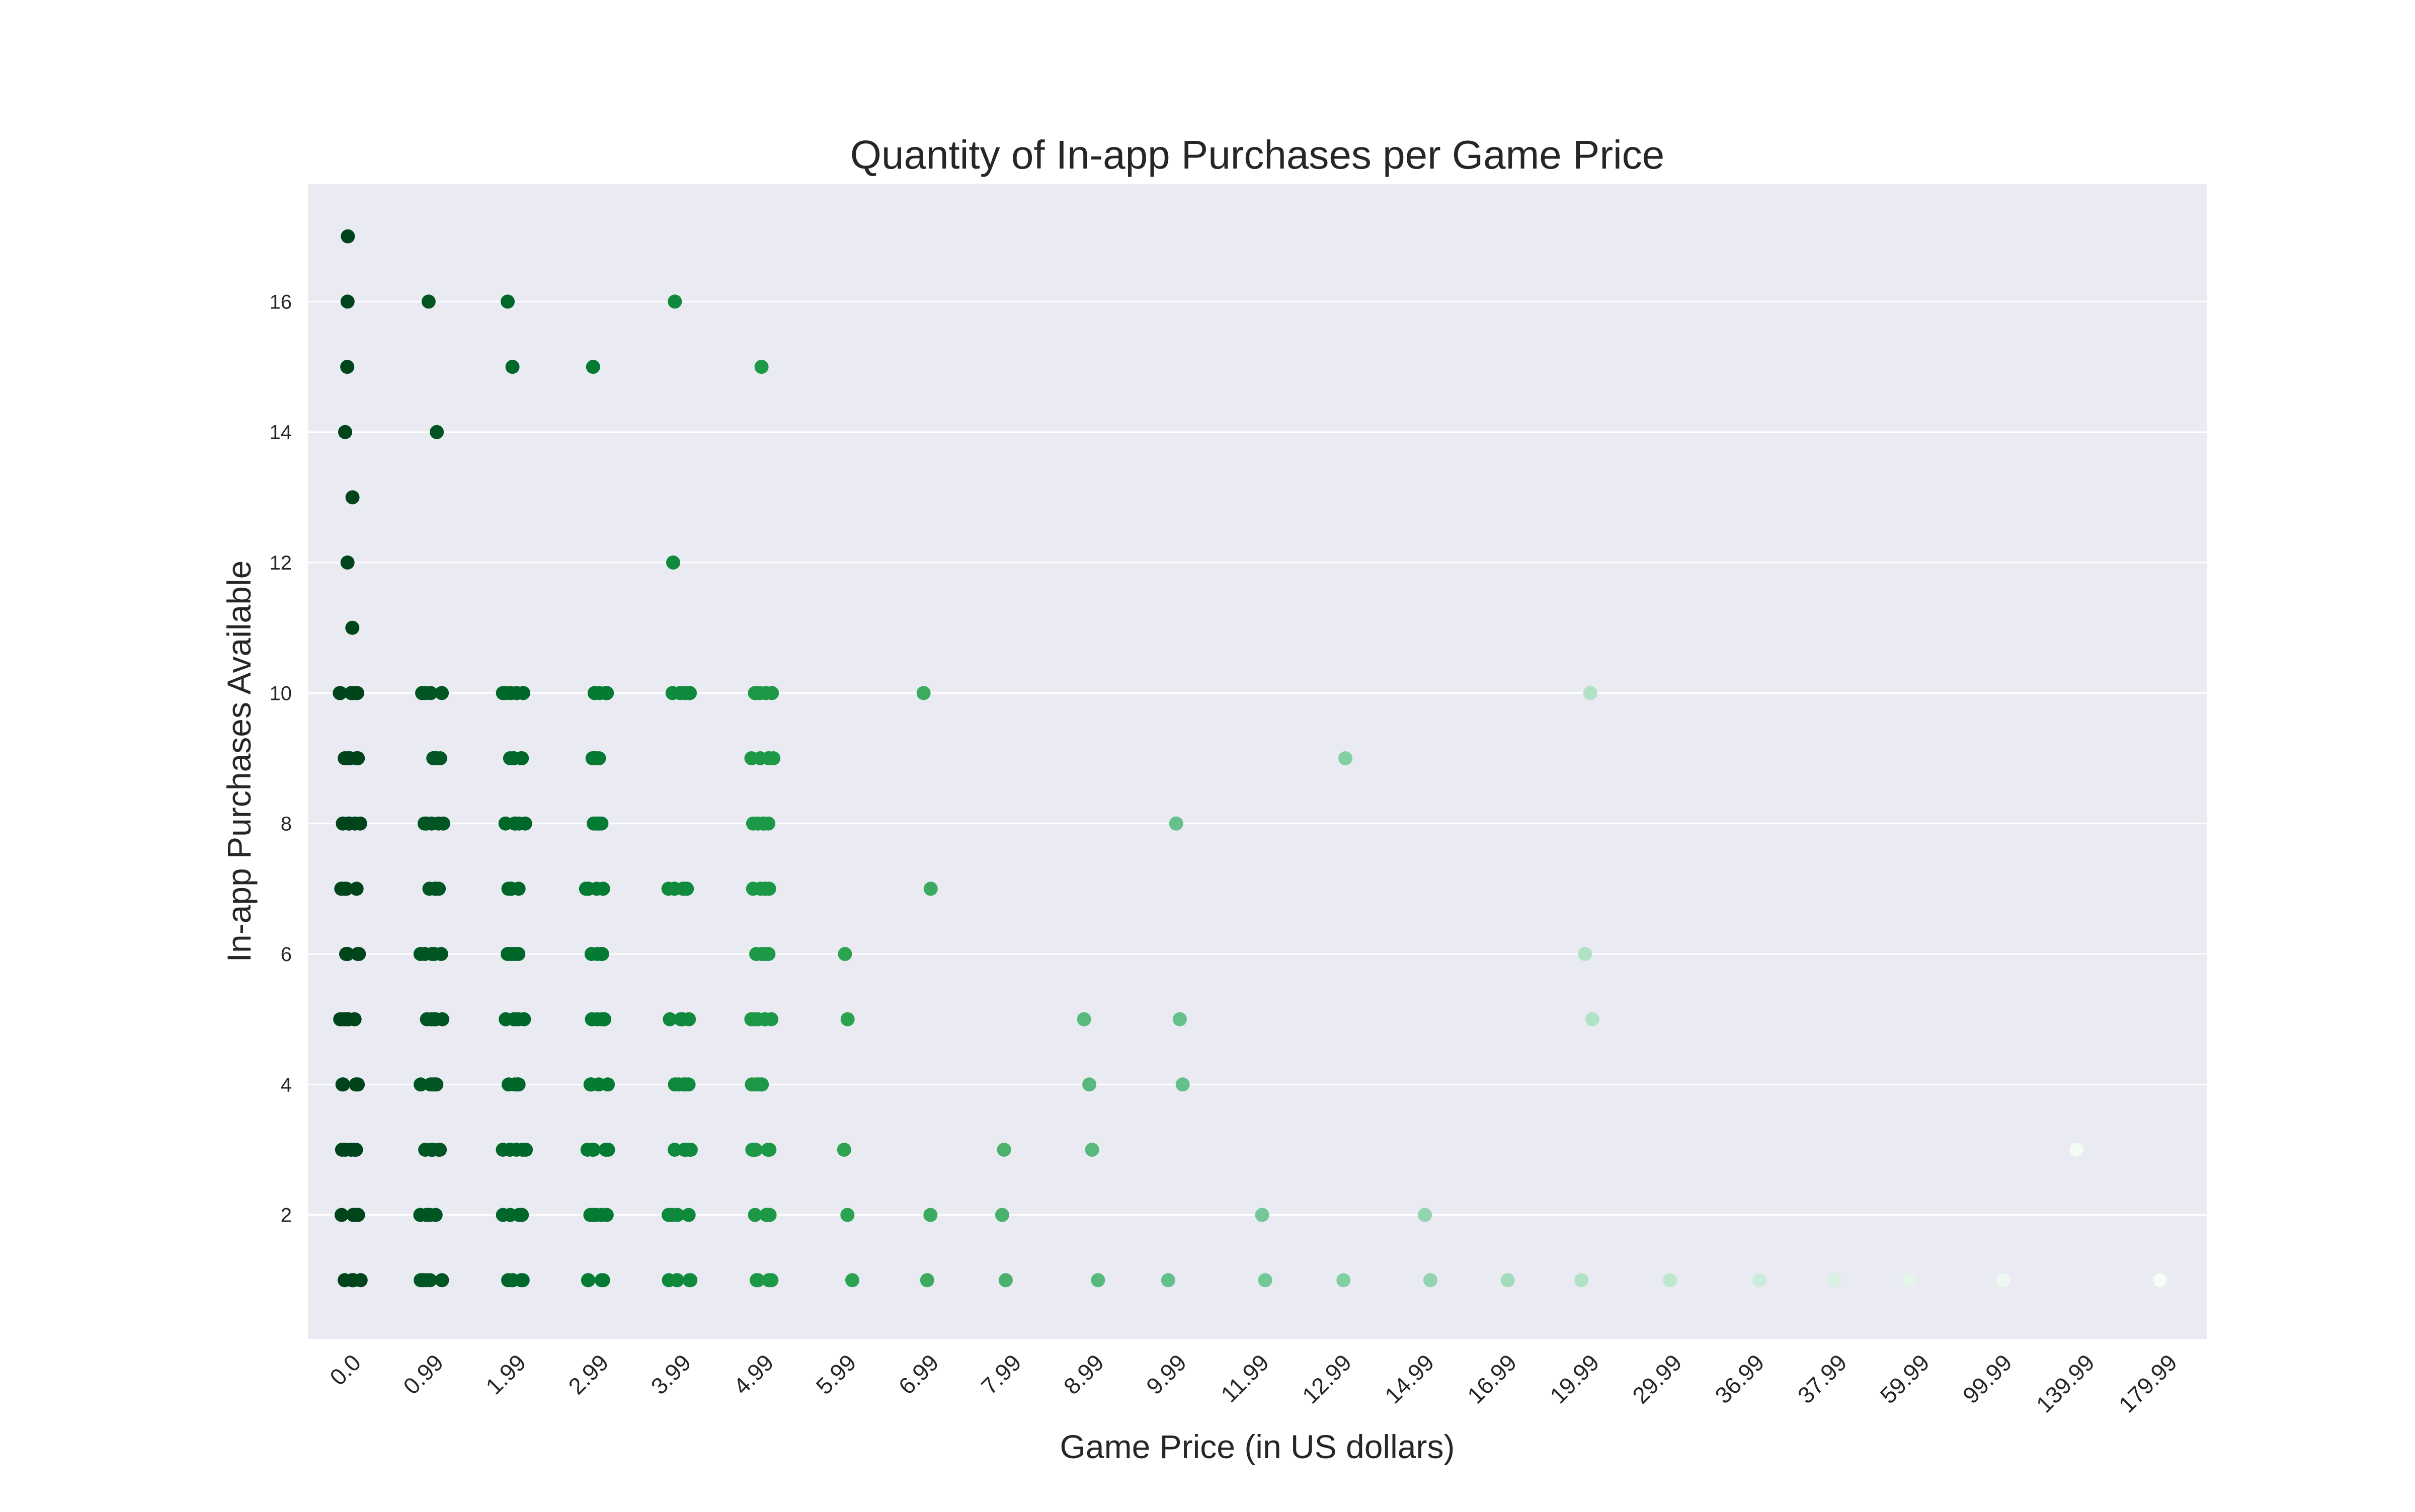 This screenshot has height=1512, width=2415. I want to click on y-tick-label: 2, so click(287, 1216).